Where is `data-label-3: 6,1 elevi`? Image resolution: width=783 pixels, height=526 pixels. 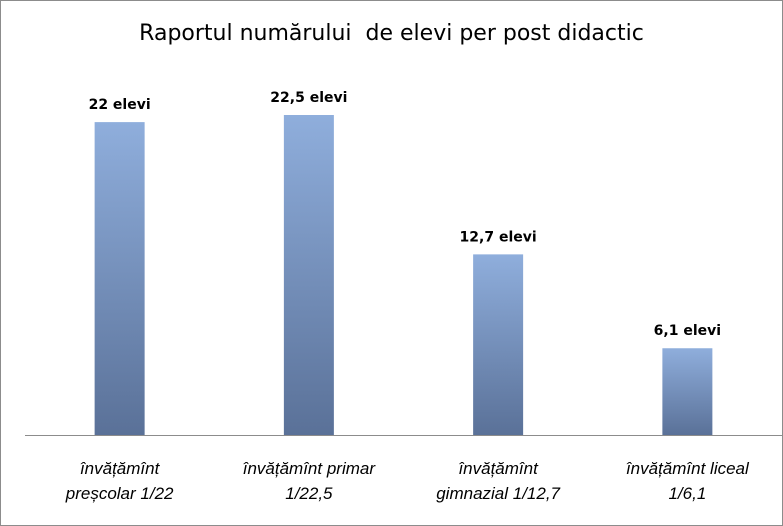 data-label-3: 6,1 elevi is located at coordinates (687, 331).